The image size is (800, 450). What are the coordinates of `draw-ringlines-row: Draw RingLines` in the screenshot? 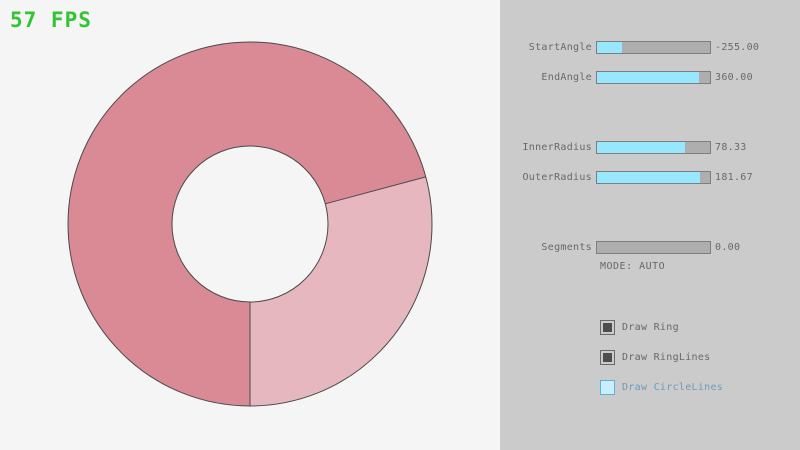 It's located at (655, 357).